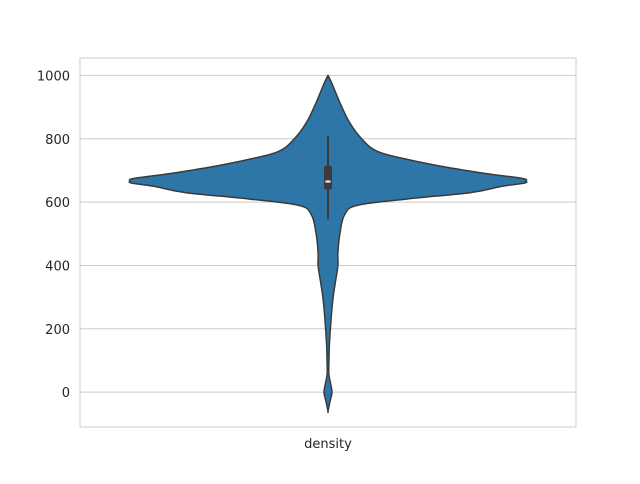  I want to click on x-tick-labels: density, so click(328, 444).